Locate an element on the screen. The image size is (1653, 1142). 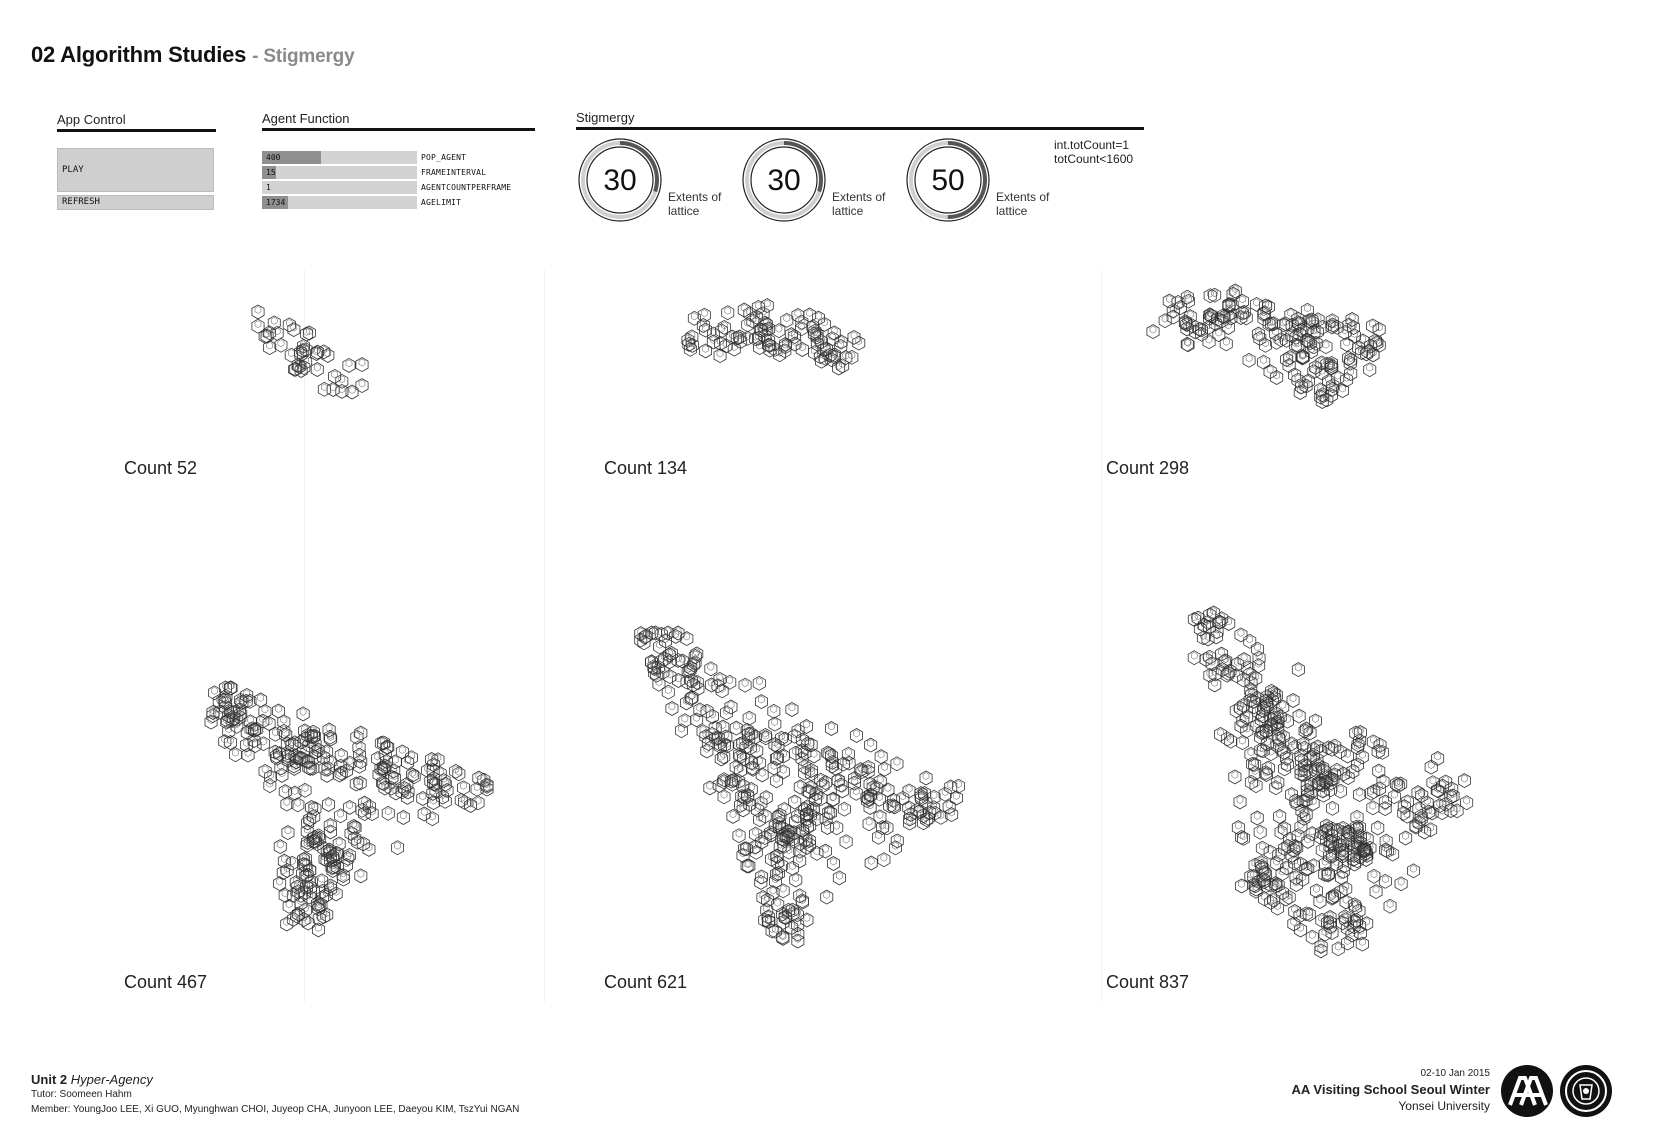
slider-label: POP_AGENT is located at coordinates (444, 157).